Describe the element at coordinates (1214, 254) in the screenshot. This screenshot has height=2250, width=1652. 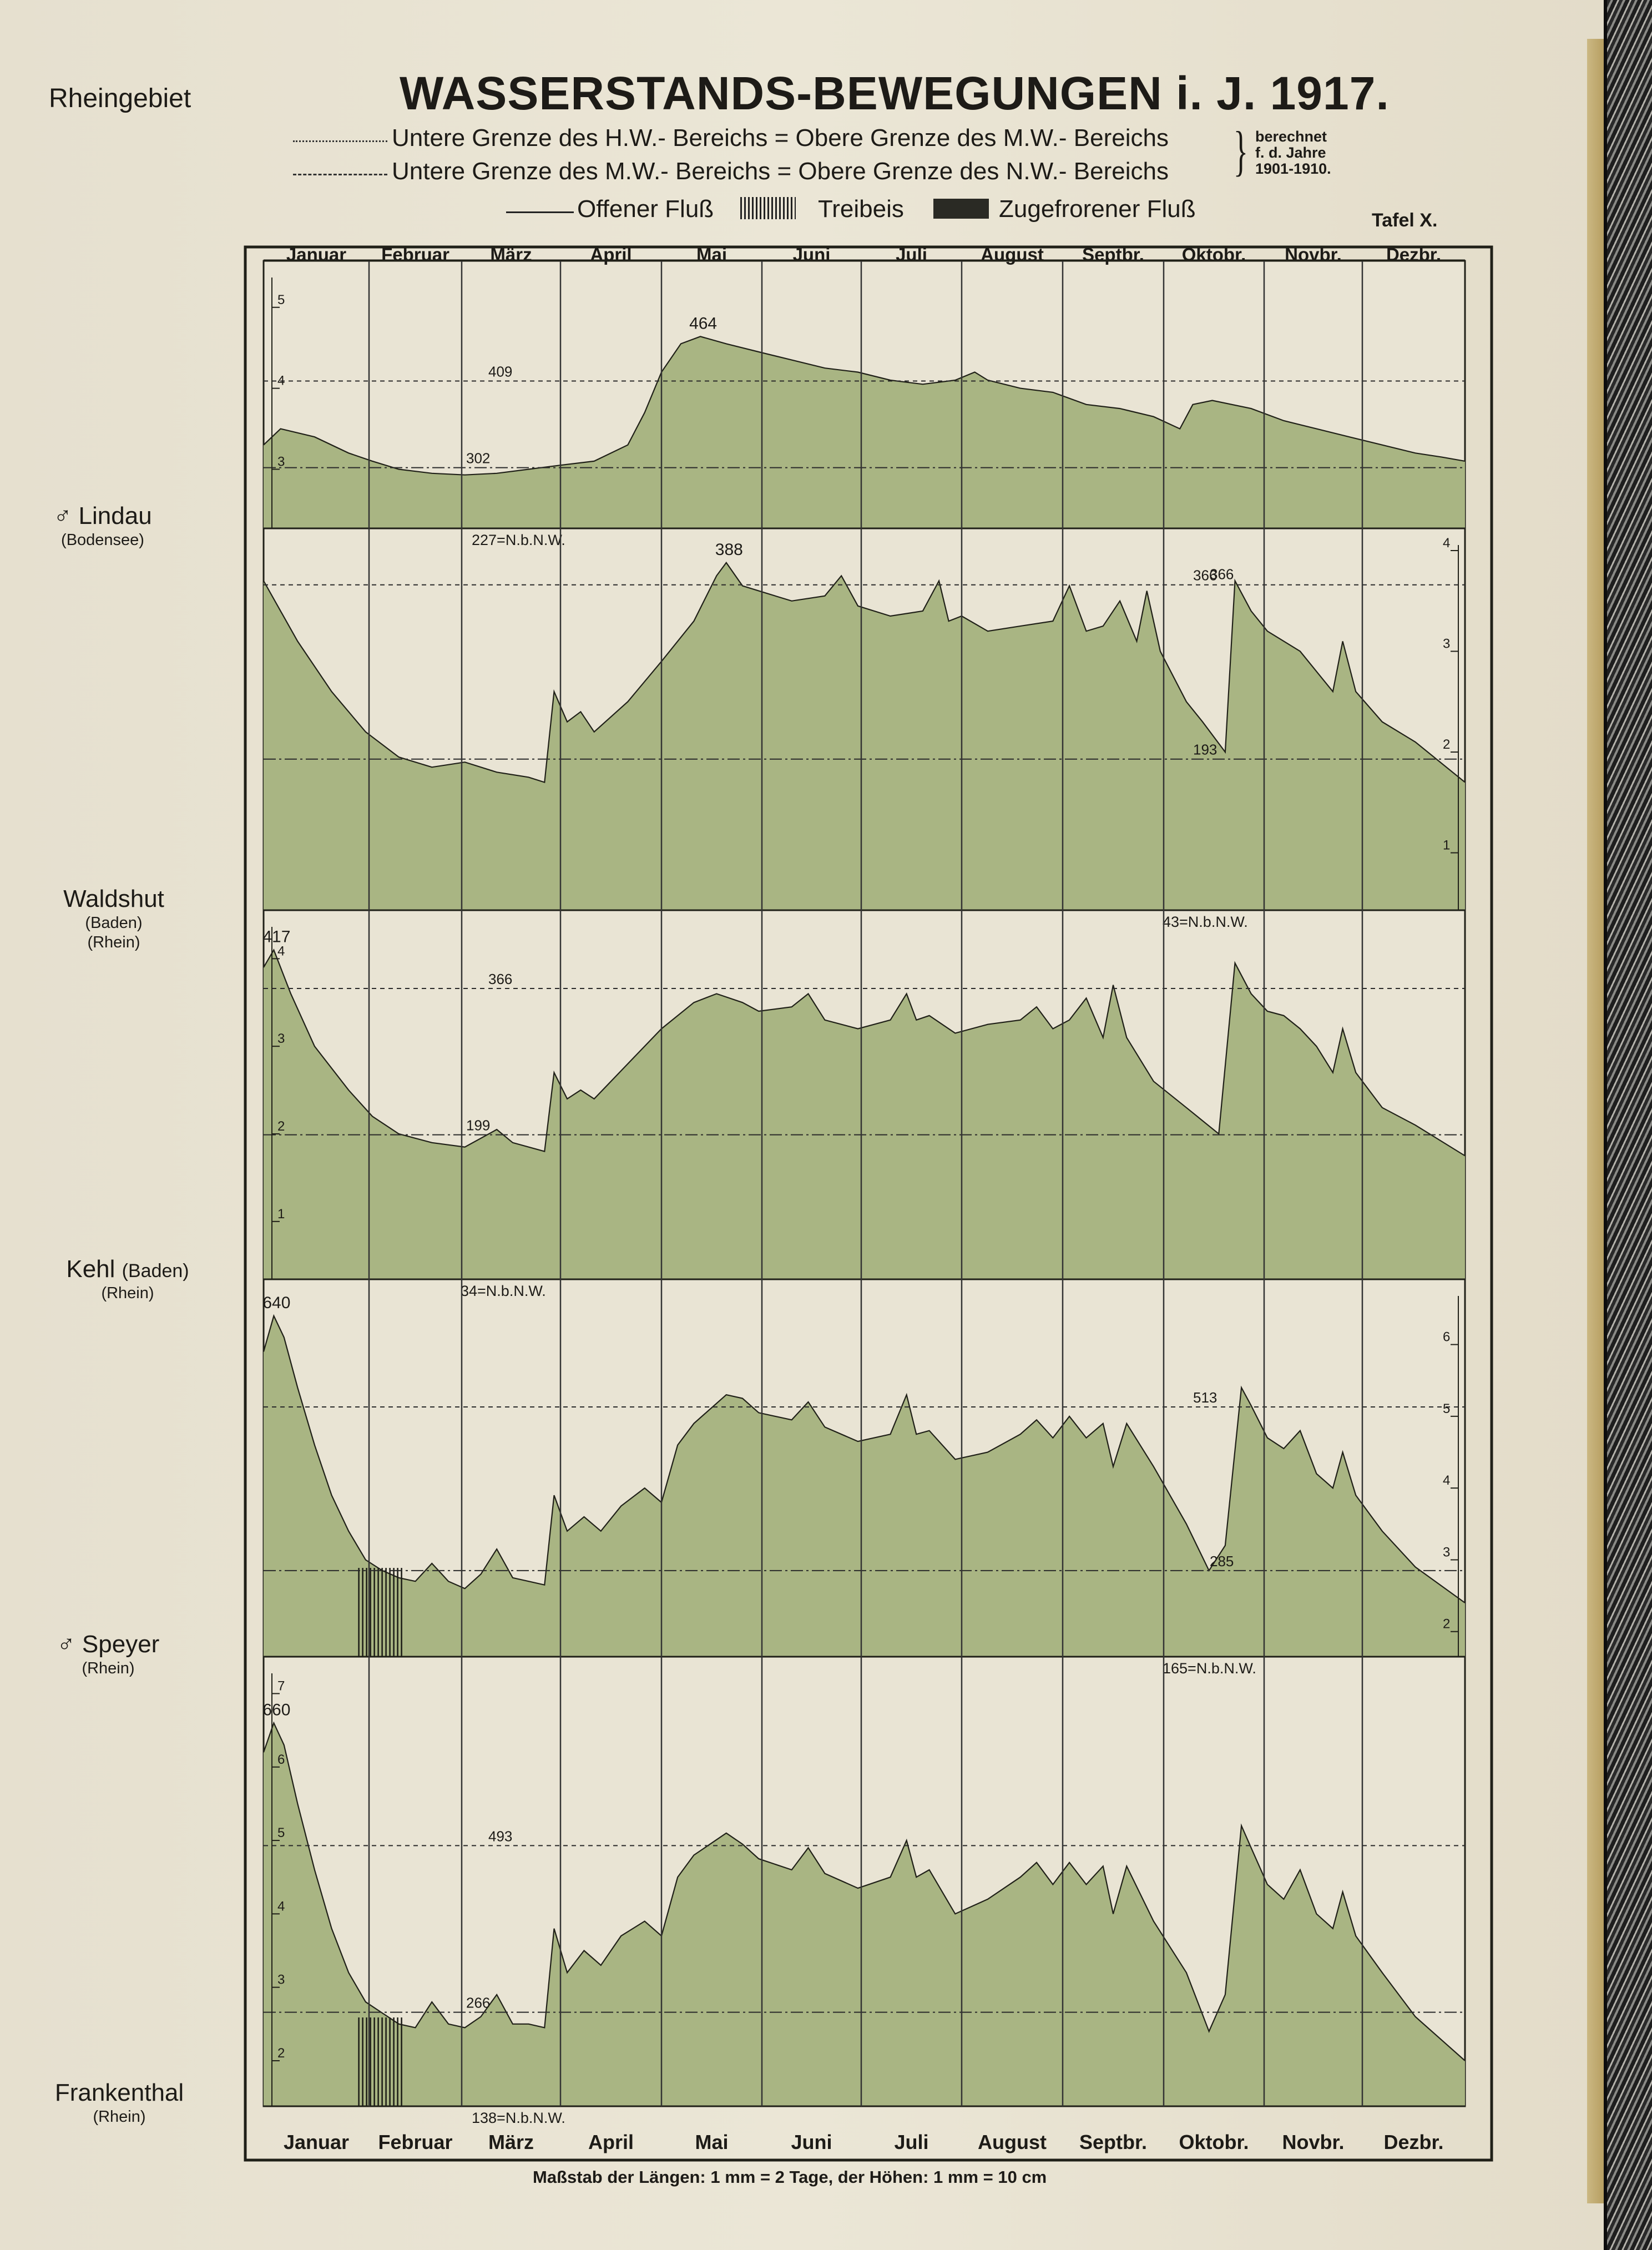
I see `month-label-top: Oktobr.` at that location.